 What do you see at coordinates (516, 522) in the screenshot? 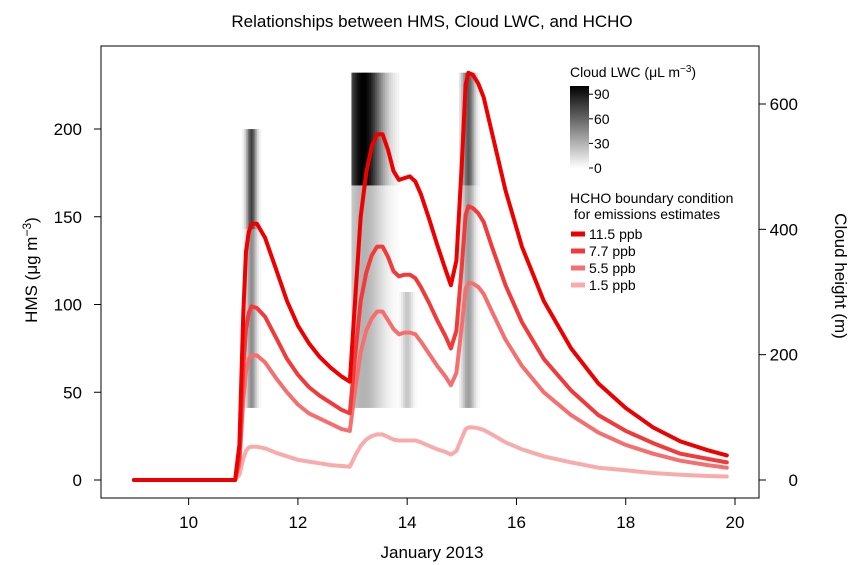
I see `x-tick-label: 16` at bounding box center [516, 522].